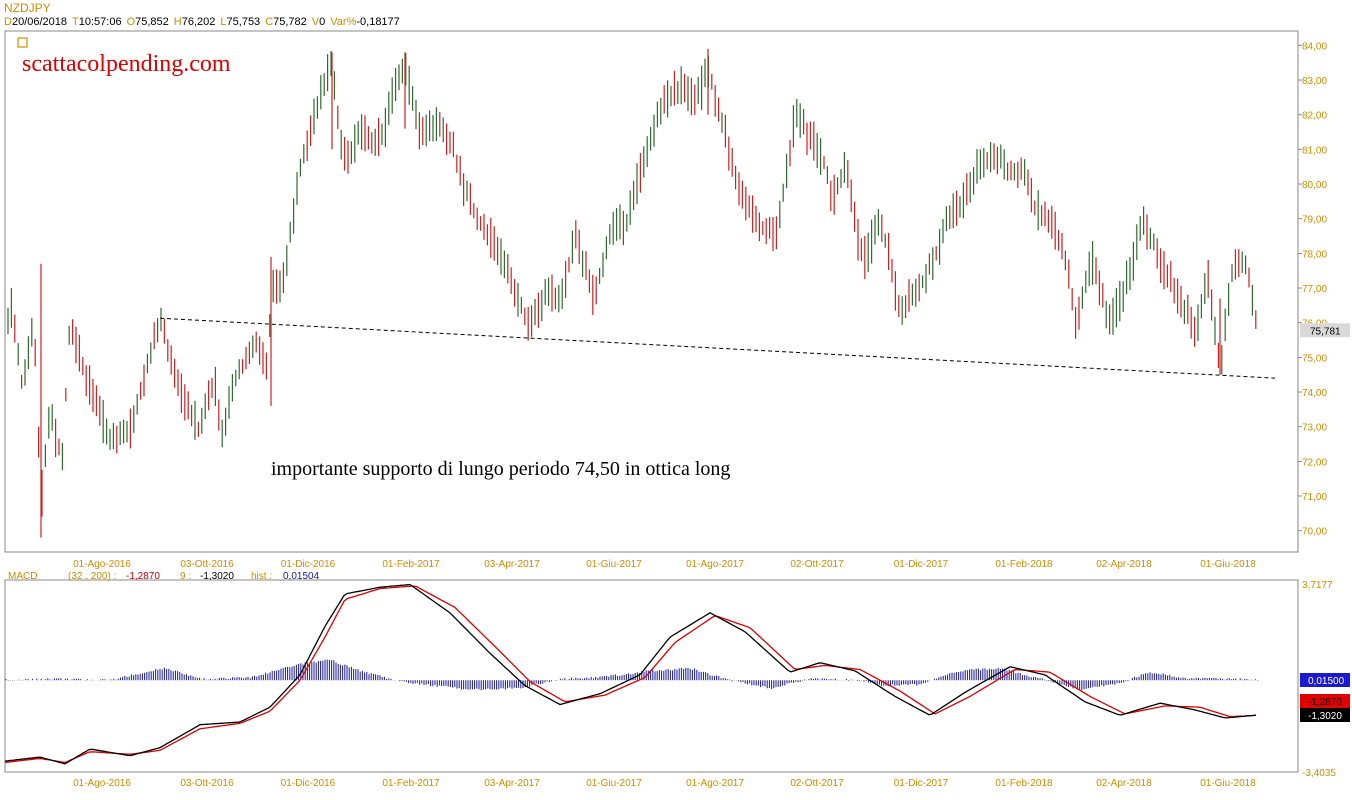 This screenshot has height=800, width=1352. What do you see at coordinates (1024, 783) in the screenshot?
I see `macd-x-tick-label: 01-Feb-2018` at bounding box center [1024, 783].